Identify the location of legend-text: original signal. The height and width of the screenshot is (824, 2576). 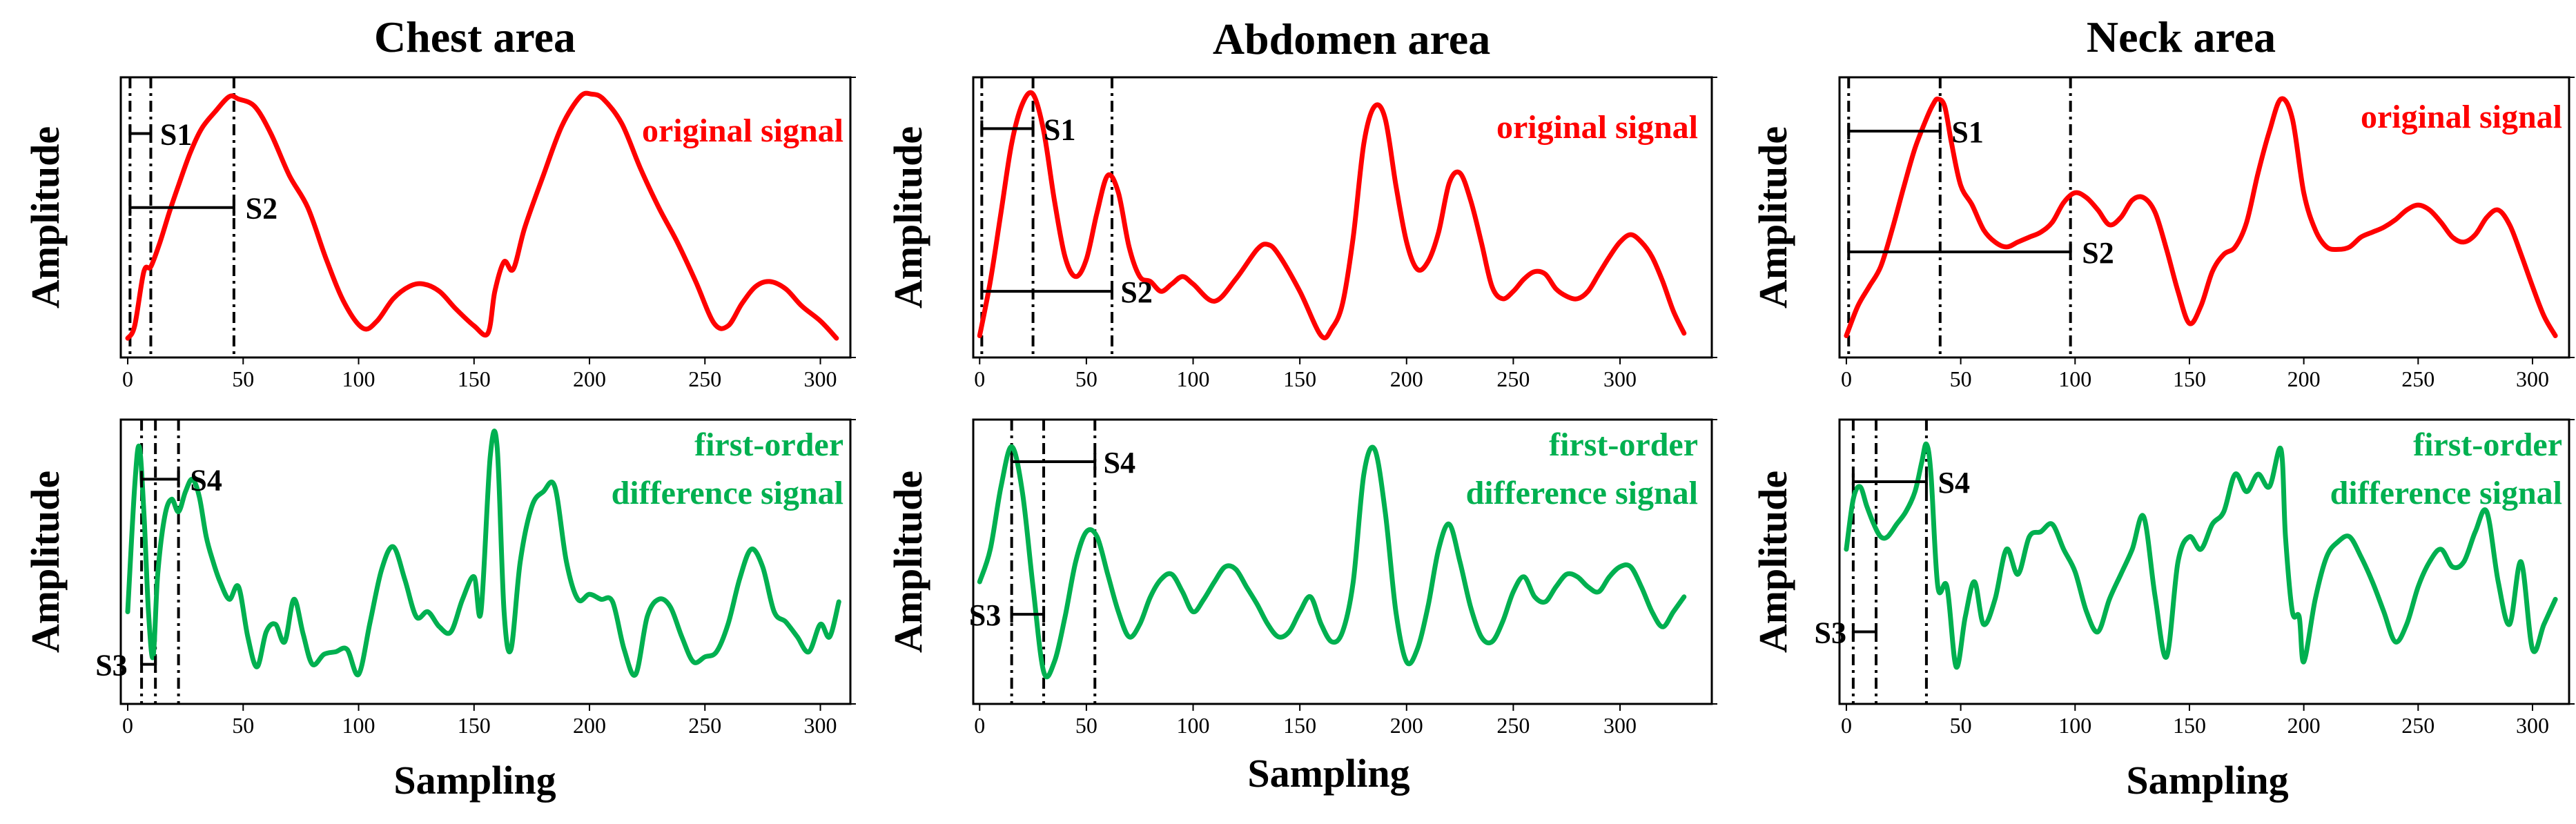
(2461, 117).